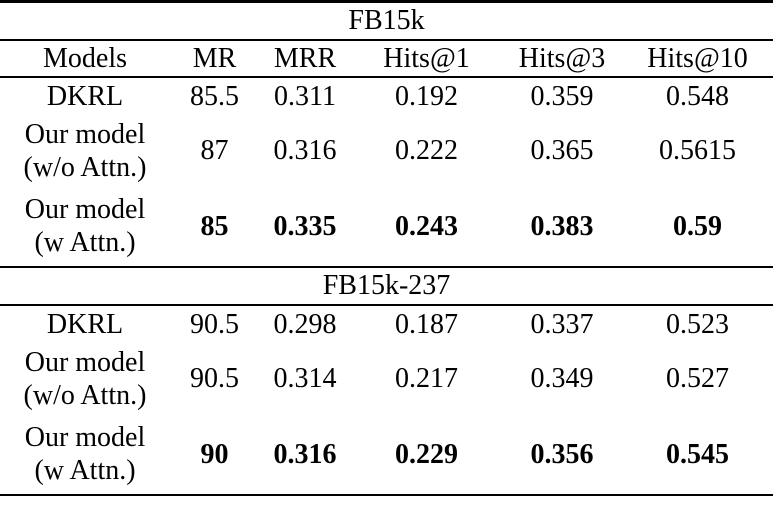 Image resolution: width=773 pixels, height=506 pixels. Describe the element at coordinates (305, 324) in the screenshot. I see `value-cell: 0.298` at that location.